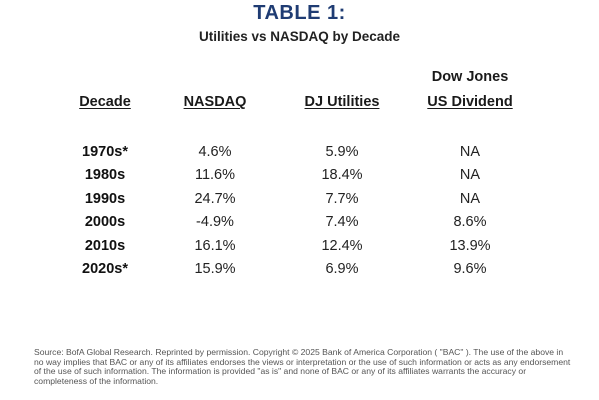 The height and width of the screenshot is (400, 599). I want to click on cell-dividend: 13.9%, so click(470, 246).